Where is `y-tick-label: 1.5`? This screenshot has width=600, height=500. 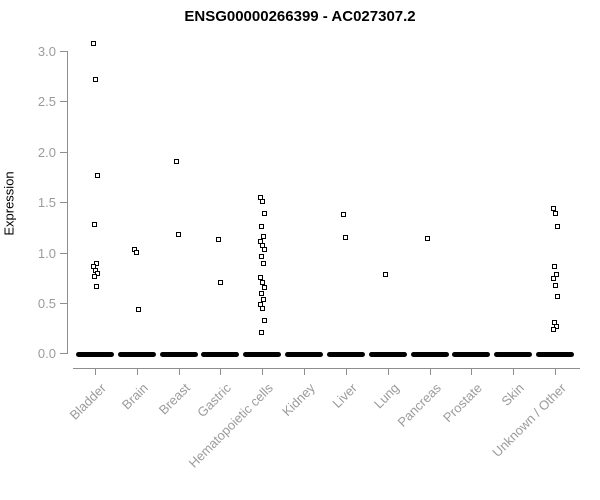 y-tick-label: 1.5 is located at coordinates (46, 203).